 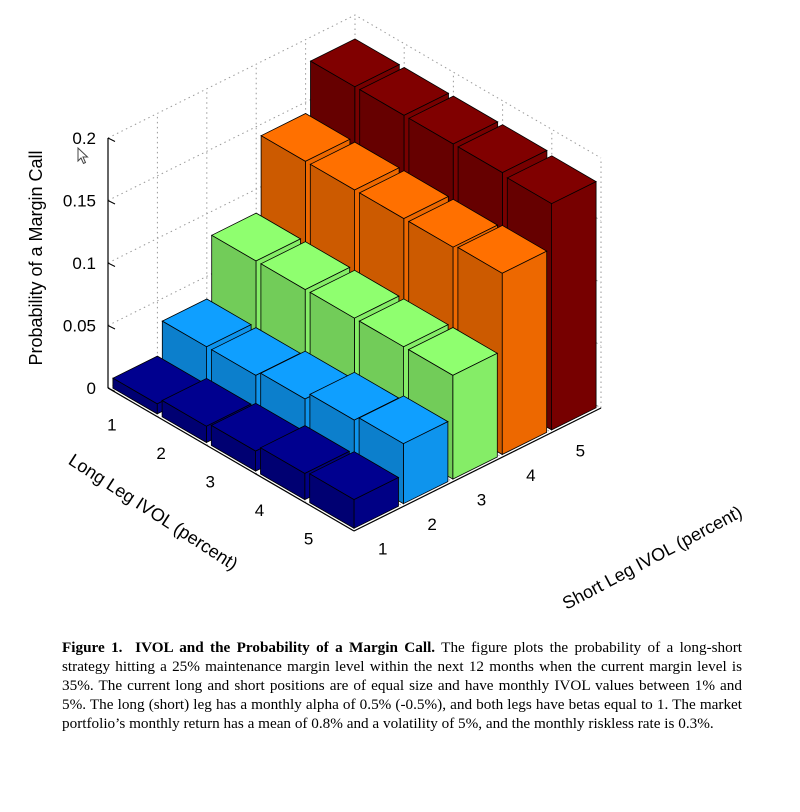 What do you see at coordinates (153, 512) in the screenshot?
I see `long-leg-axis-label: Long Leg IVOL (percent)` at bounding box center [153, 512].